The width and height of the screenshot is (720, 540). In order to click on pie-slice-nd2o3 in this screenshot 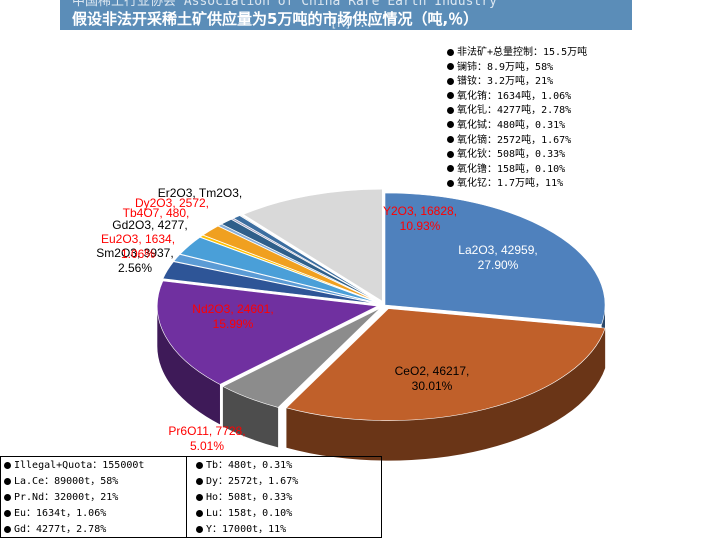, I will do `click(268, 332)`.